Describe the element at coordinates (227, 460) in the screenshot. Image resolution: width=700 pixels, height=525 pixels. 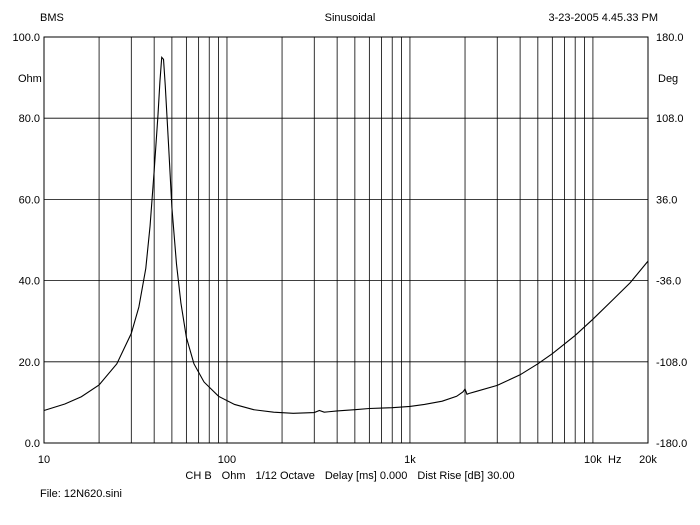
I see `x-tick-label: 100` at that location.